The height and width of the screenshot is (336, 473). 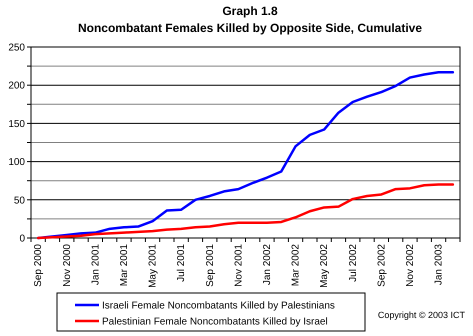 I want to click on y-tick-label: 0, so click(x=22, y=239).